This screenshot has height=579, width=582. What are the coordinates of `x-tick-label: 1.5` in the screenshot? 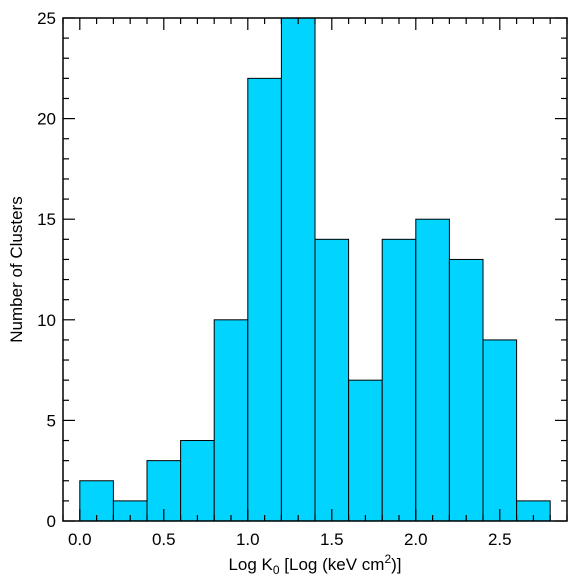 It's located at (332, 539).